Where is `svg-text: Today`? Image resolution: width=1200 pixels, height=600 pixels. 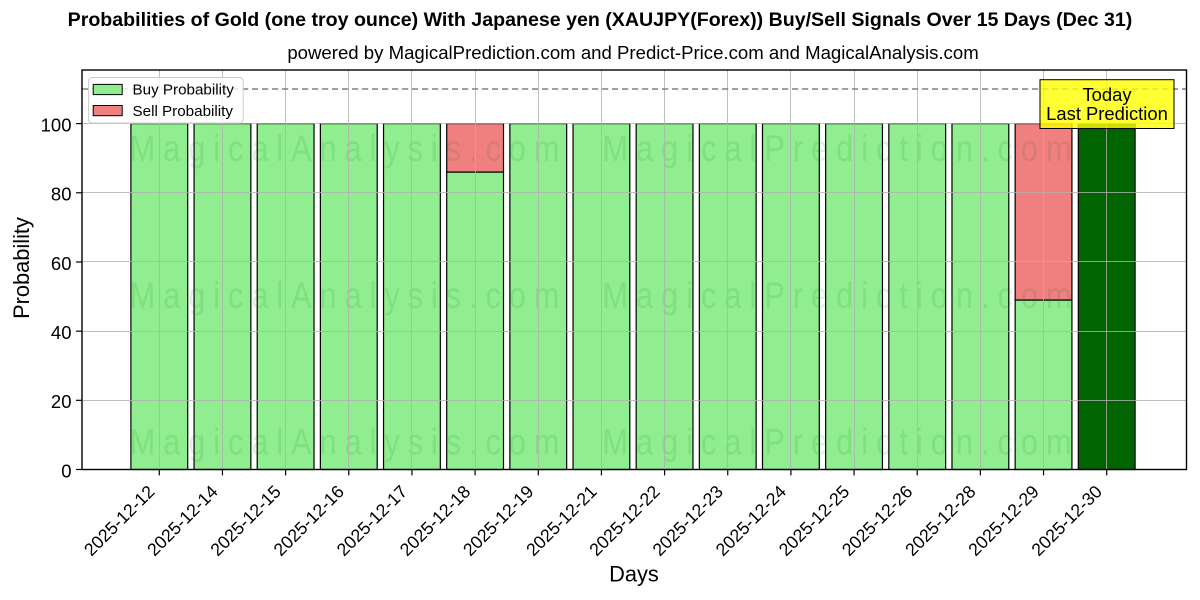
svg-text: Today is located at coordinates (1107, 94).